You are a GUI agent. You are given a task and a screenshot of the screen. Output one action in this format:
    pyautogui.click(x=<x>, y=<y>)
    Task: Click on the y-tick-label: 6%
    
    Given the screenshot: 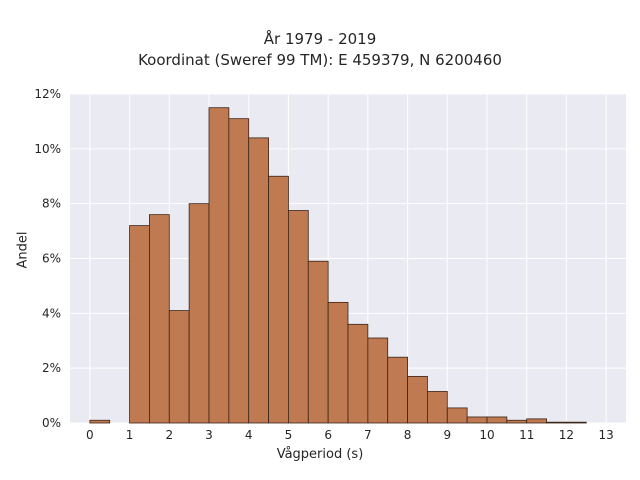 What is the action you would take?
    pyautogui.click(x=51, y=259)
    